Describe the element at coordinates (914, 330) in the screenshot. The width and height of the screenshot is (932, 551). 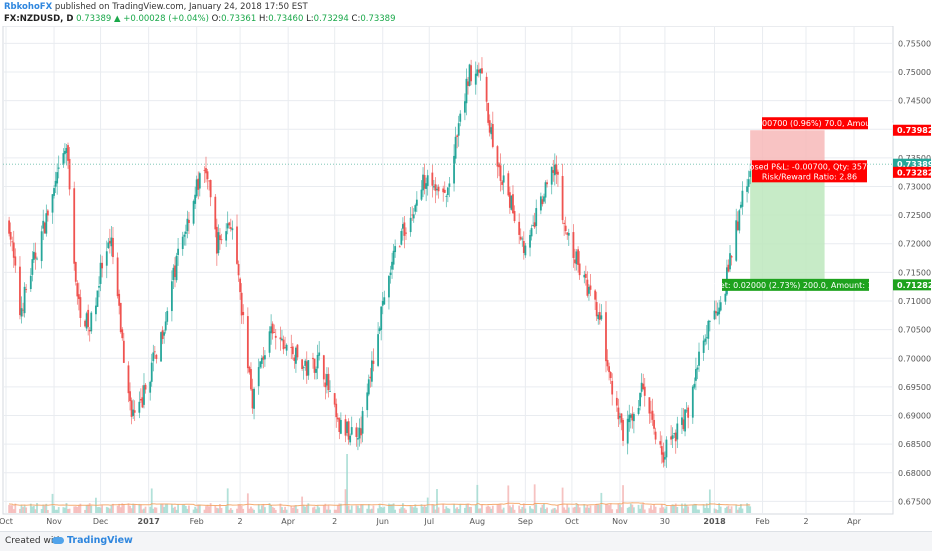
I see `y-tick-label: 0.70500` at that location.